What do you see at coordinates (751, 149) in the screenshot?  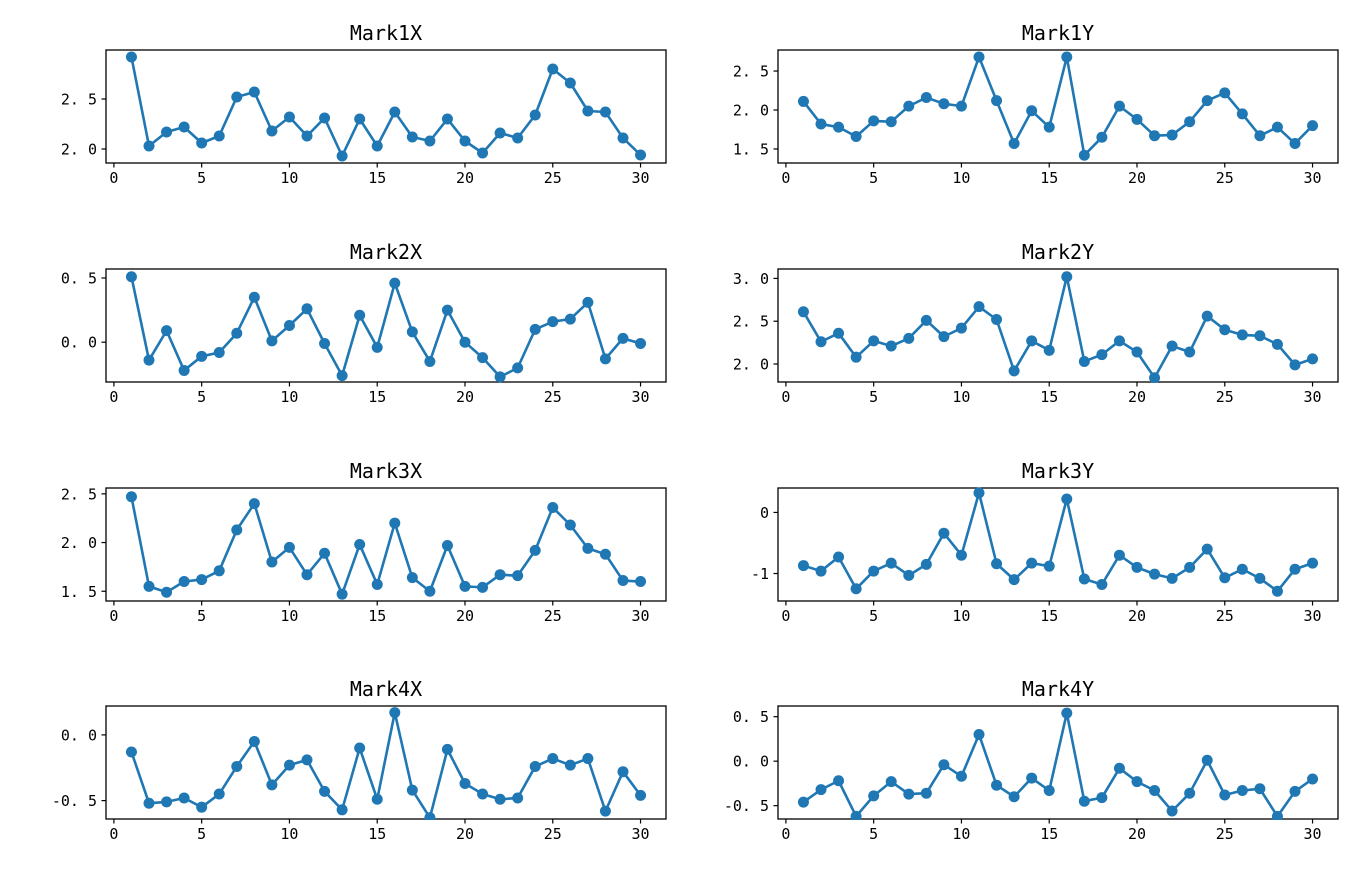 I see `y-tick-label: 1. 5` at bounding box center [751, 149].